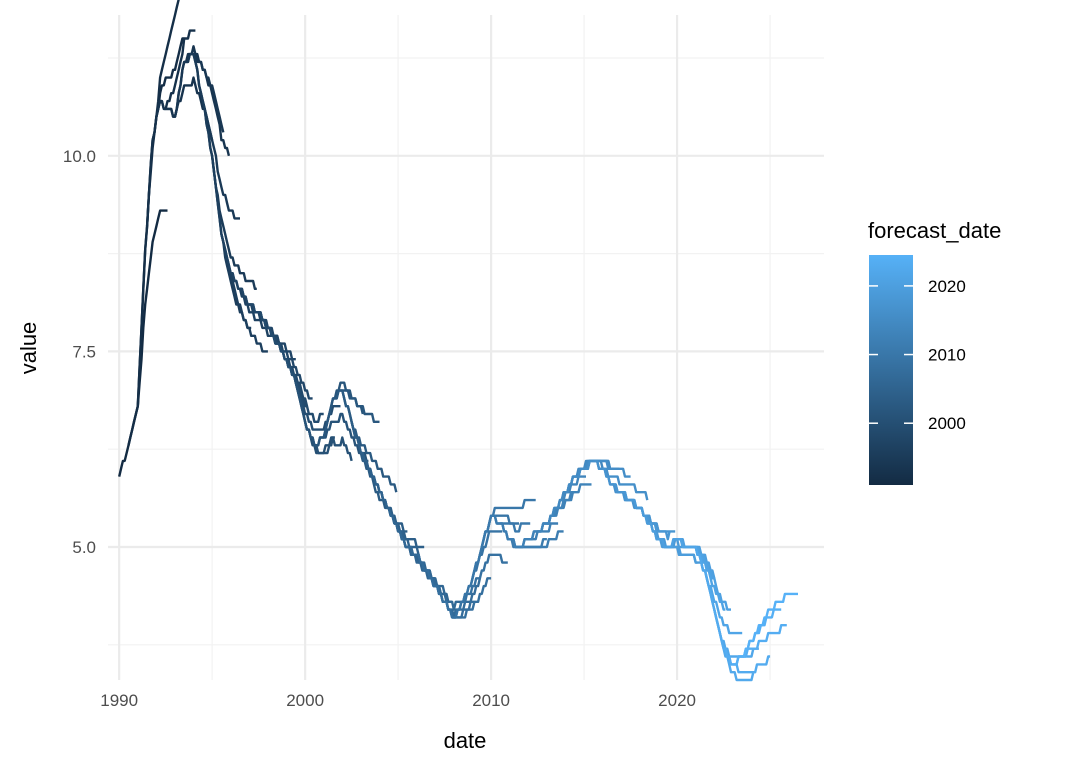  Describe the element at coordinates (305, 700) in the screenshot. I see `x-tick-label: 2000` at that location.